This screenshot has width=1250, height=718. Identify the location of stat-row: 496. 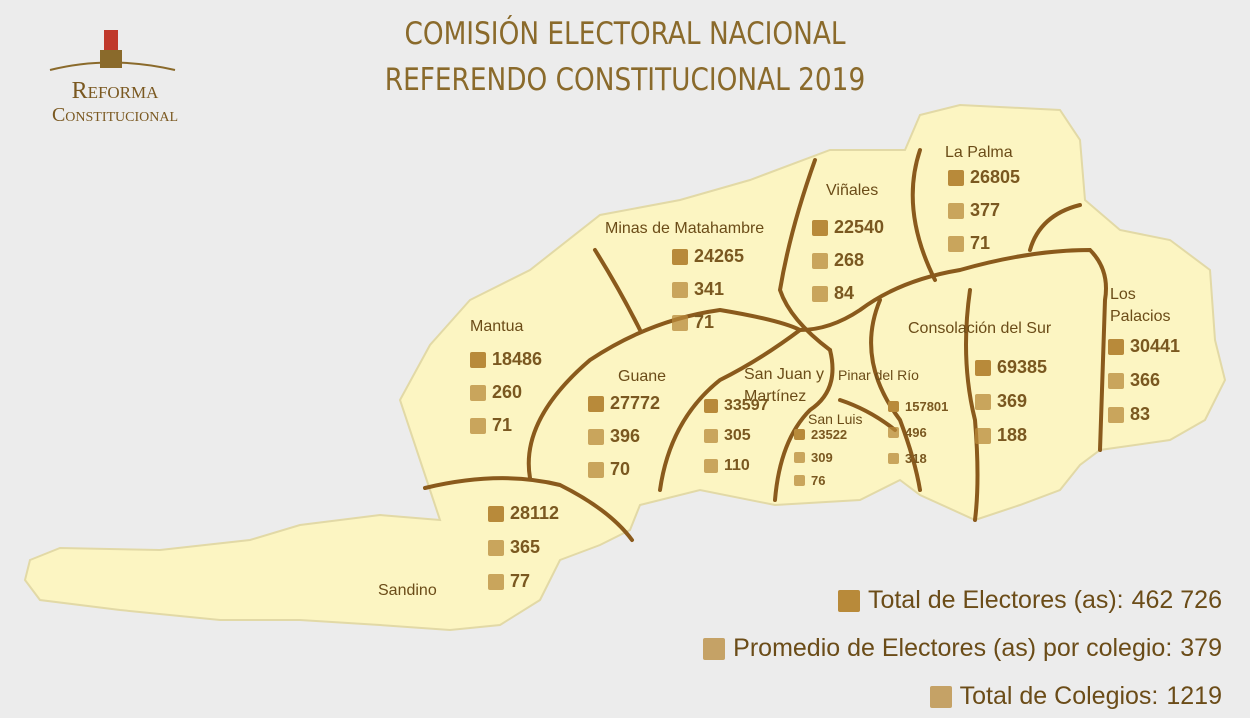
(907, 432).